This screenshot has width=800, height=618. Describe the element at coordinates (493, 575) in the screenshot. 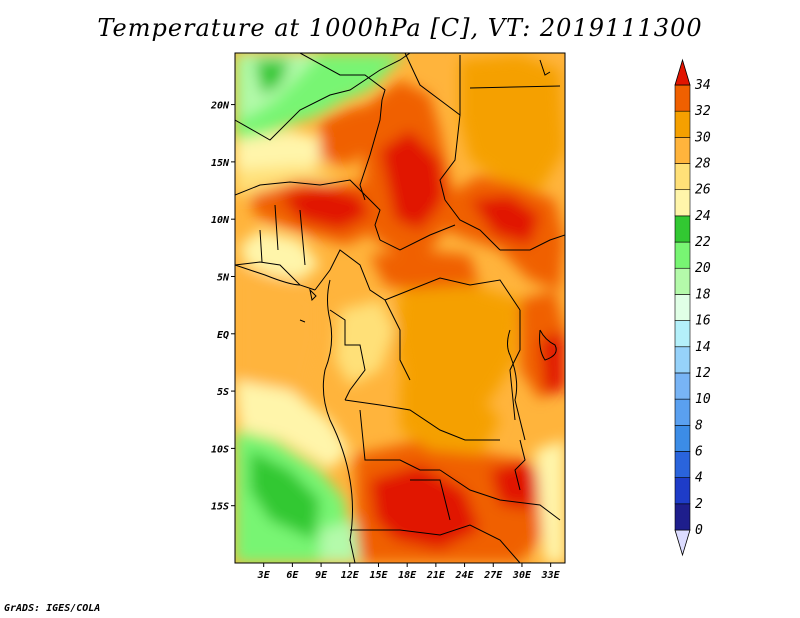

I see `lon-tick-label: 27E` at that location.